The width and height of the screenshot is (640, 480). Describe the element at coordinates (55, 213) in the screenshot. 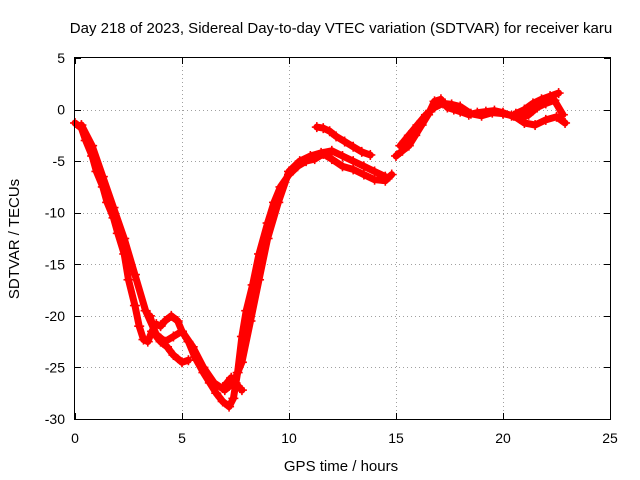

I see `y-tick-label: -10` at that location.